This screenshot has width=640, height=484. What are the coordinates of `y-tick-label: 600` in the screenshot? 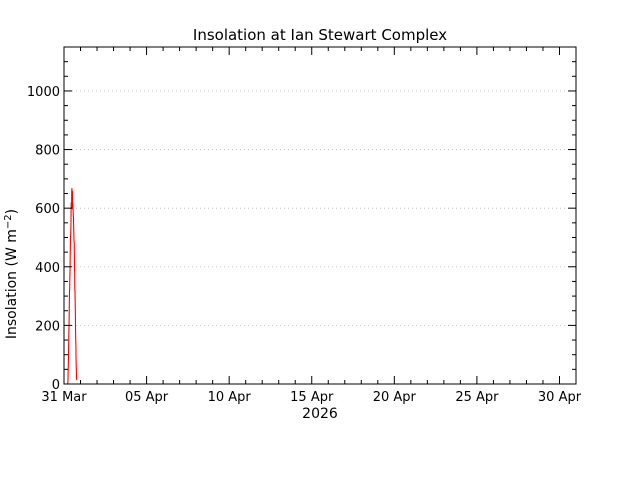 It's located at (47, 209).